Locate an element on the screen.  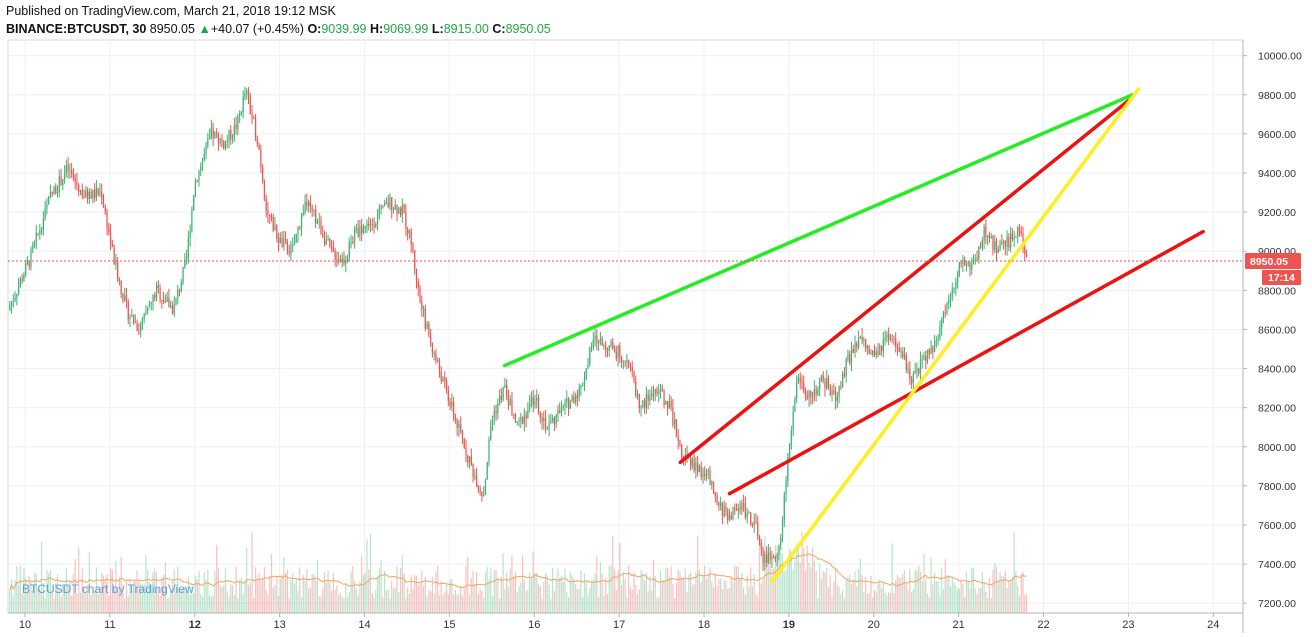
time-axis: 10 11 12 13 14 15 16 17 18 19 20 21 22 23 24 is located at coordinates (625, 621).